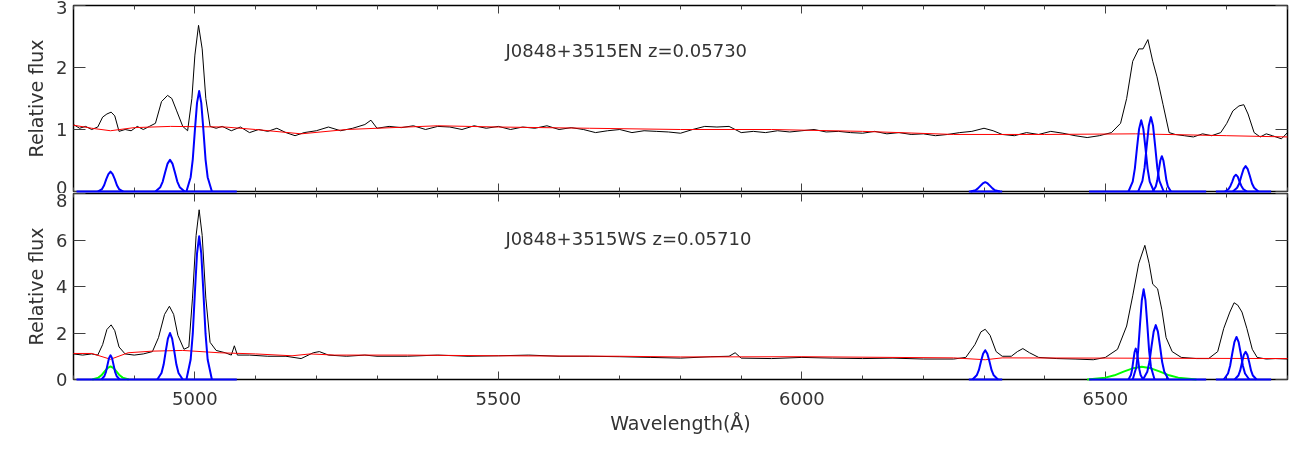 This screenshot has height=455, width=1300. Describe the element at coordinates (628, 238) in the screenshot. I see `annotation: J0848+3515WS z=0.05710` at that location.